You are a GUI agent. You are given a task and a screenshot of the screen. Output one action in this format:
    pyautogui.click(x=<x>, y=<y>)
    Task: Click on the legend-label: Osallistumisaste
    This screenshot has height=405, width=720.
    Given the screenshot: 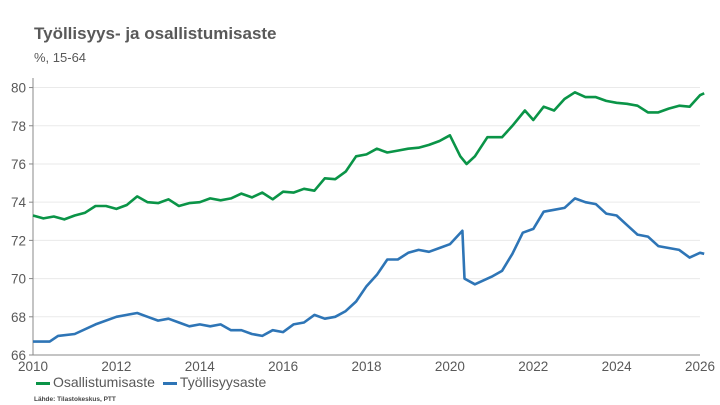 What is the action you would take?
    pyautogui.click(x=104, y=382)
    